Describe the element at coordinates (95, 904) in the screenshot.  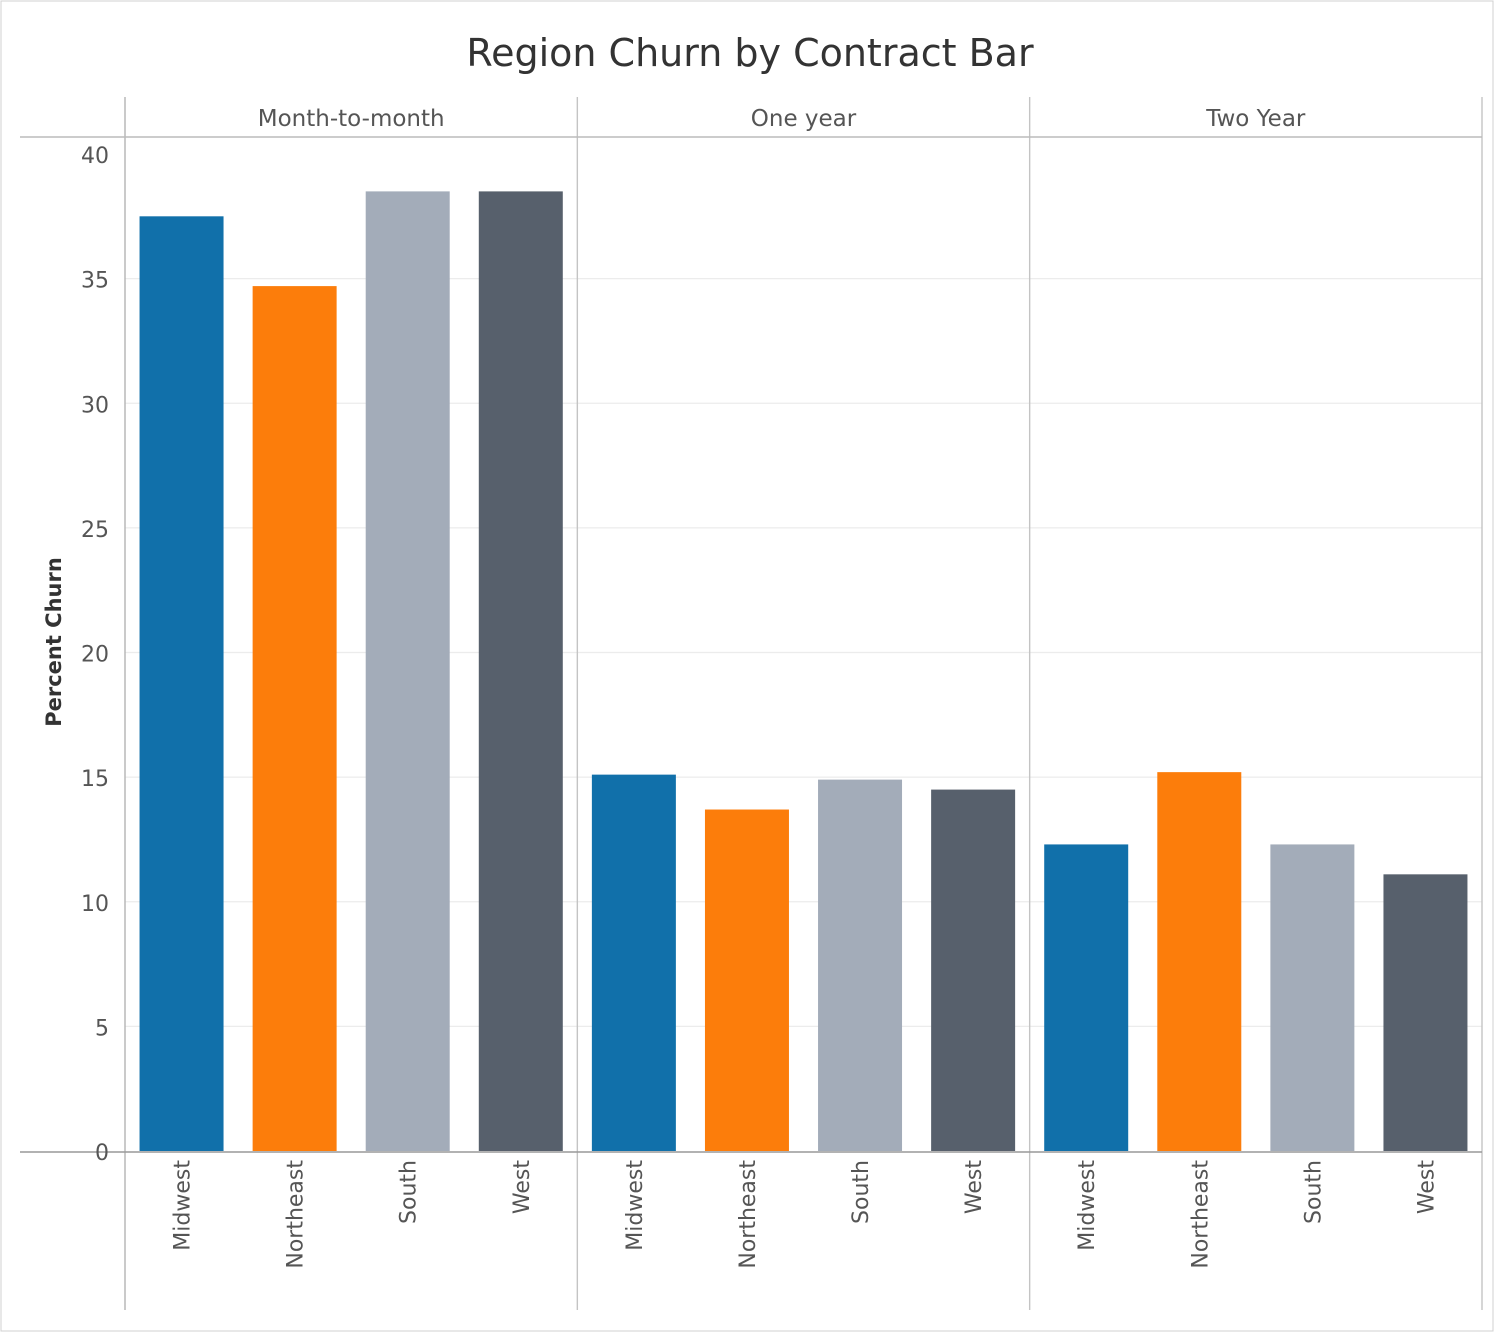
I see `y-tick-label: 10` at that location.